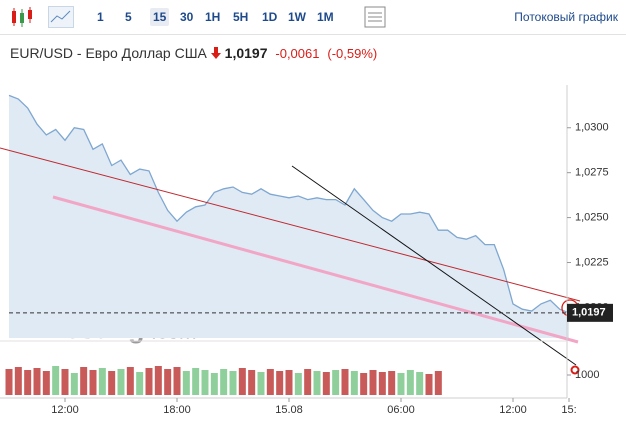 Image resolution: width=626 pixels, height=423 pixels. I want to click on last-price-label: 1,0197, so click(589, 313).